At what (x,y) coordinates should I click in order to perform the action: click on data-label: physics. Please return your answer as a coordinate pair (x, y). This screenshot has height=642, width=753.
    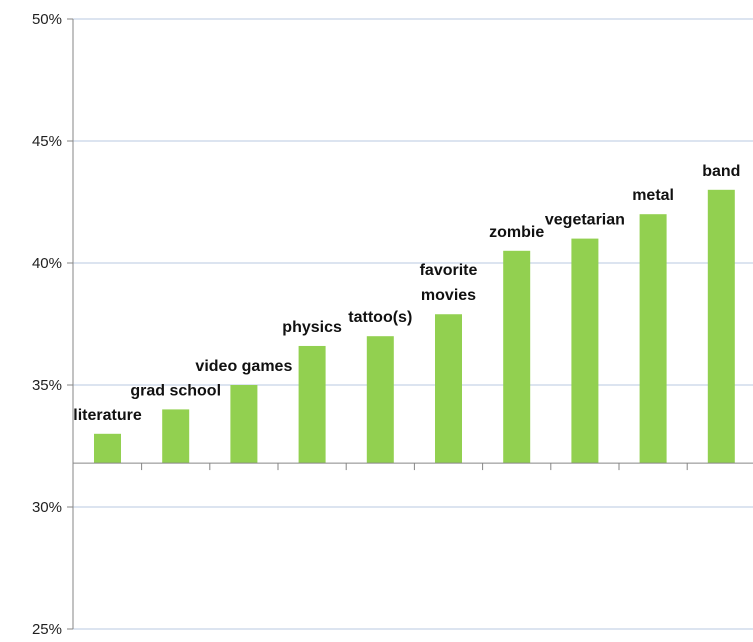
    Looking at the image, I should click on (312, 327).